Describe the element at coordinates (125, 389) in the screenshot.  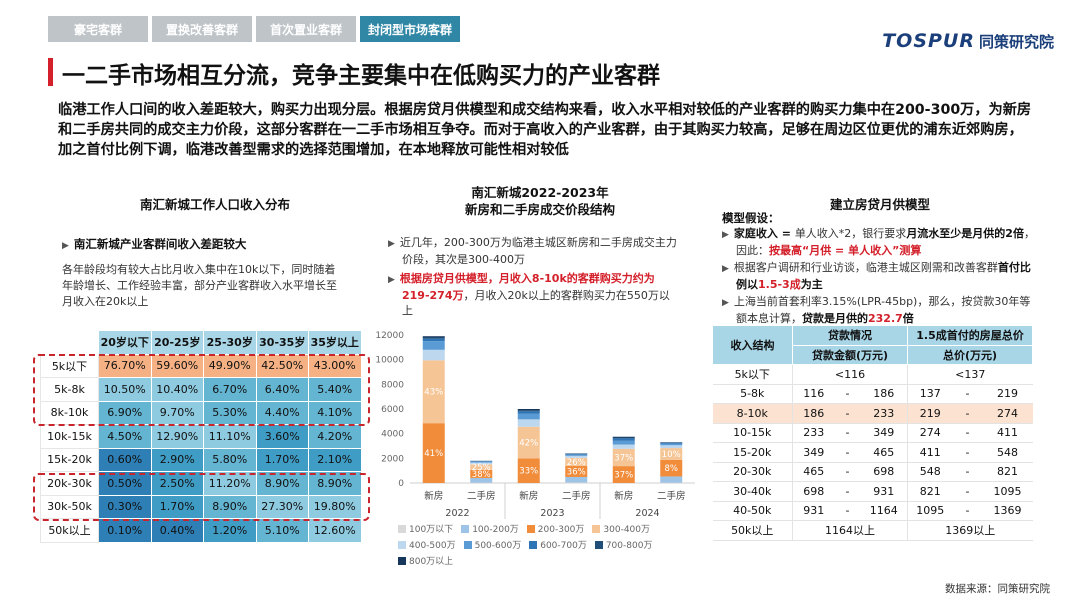
I see `table-cell: 10.50%` at that location.